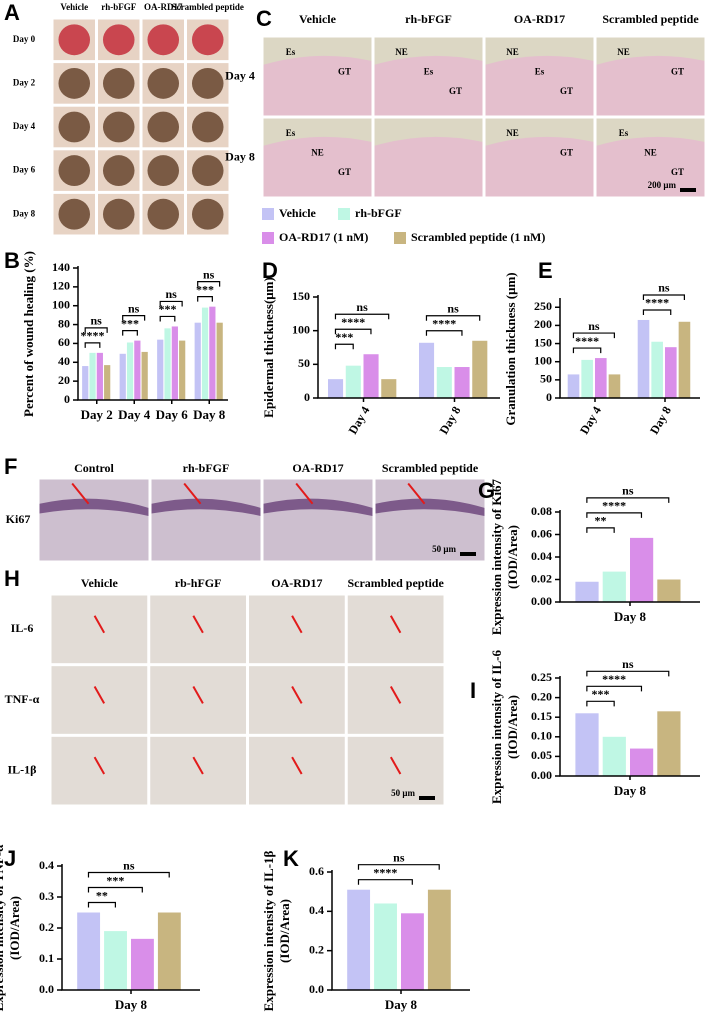 The width and height of the screenshot is (708, 1014). What do you see at coordinates (650, 19) in the screenshot?
I see `column-header: Scrambled peptide` at bounding box center [650, 19].